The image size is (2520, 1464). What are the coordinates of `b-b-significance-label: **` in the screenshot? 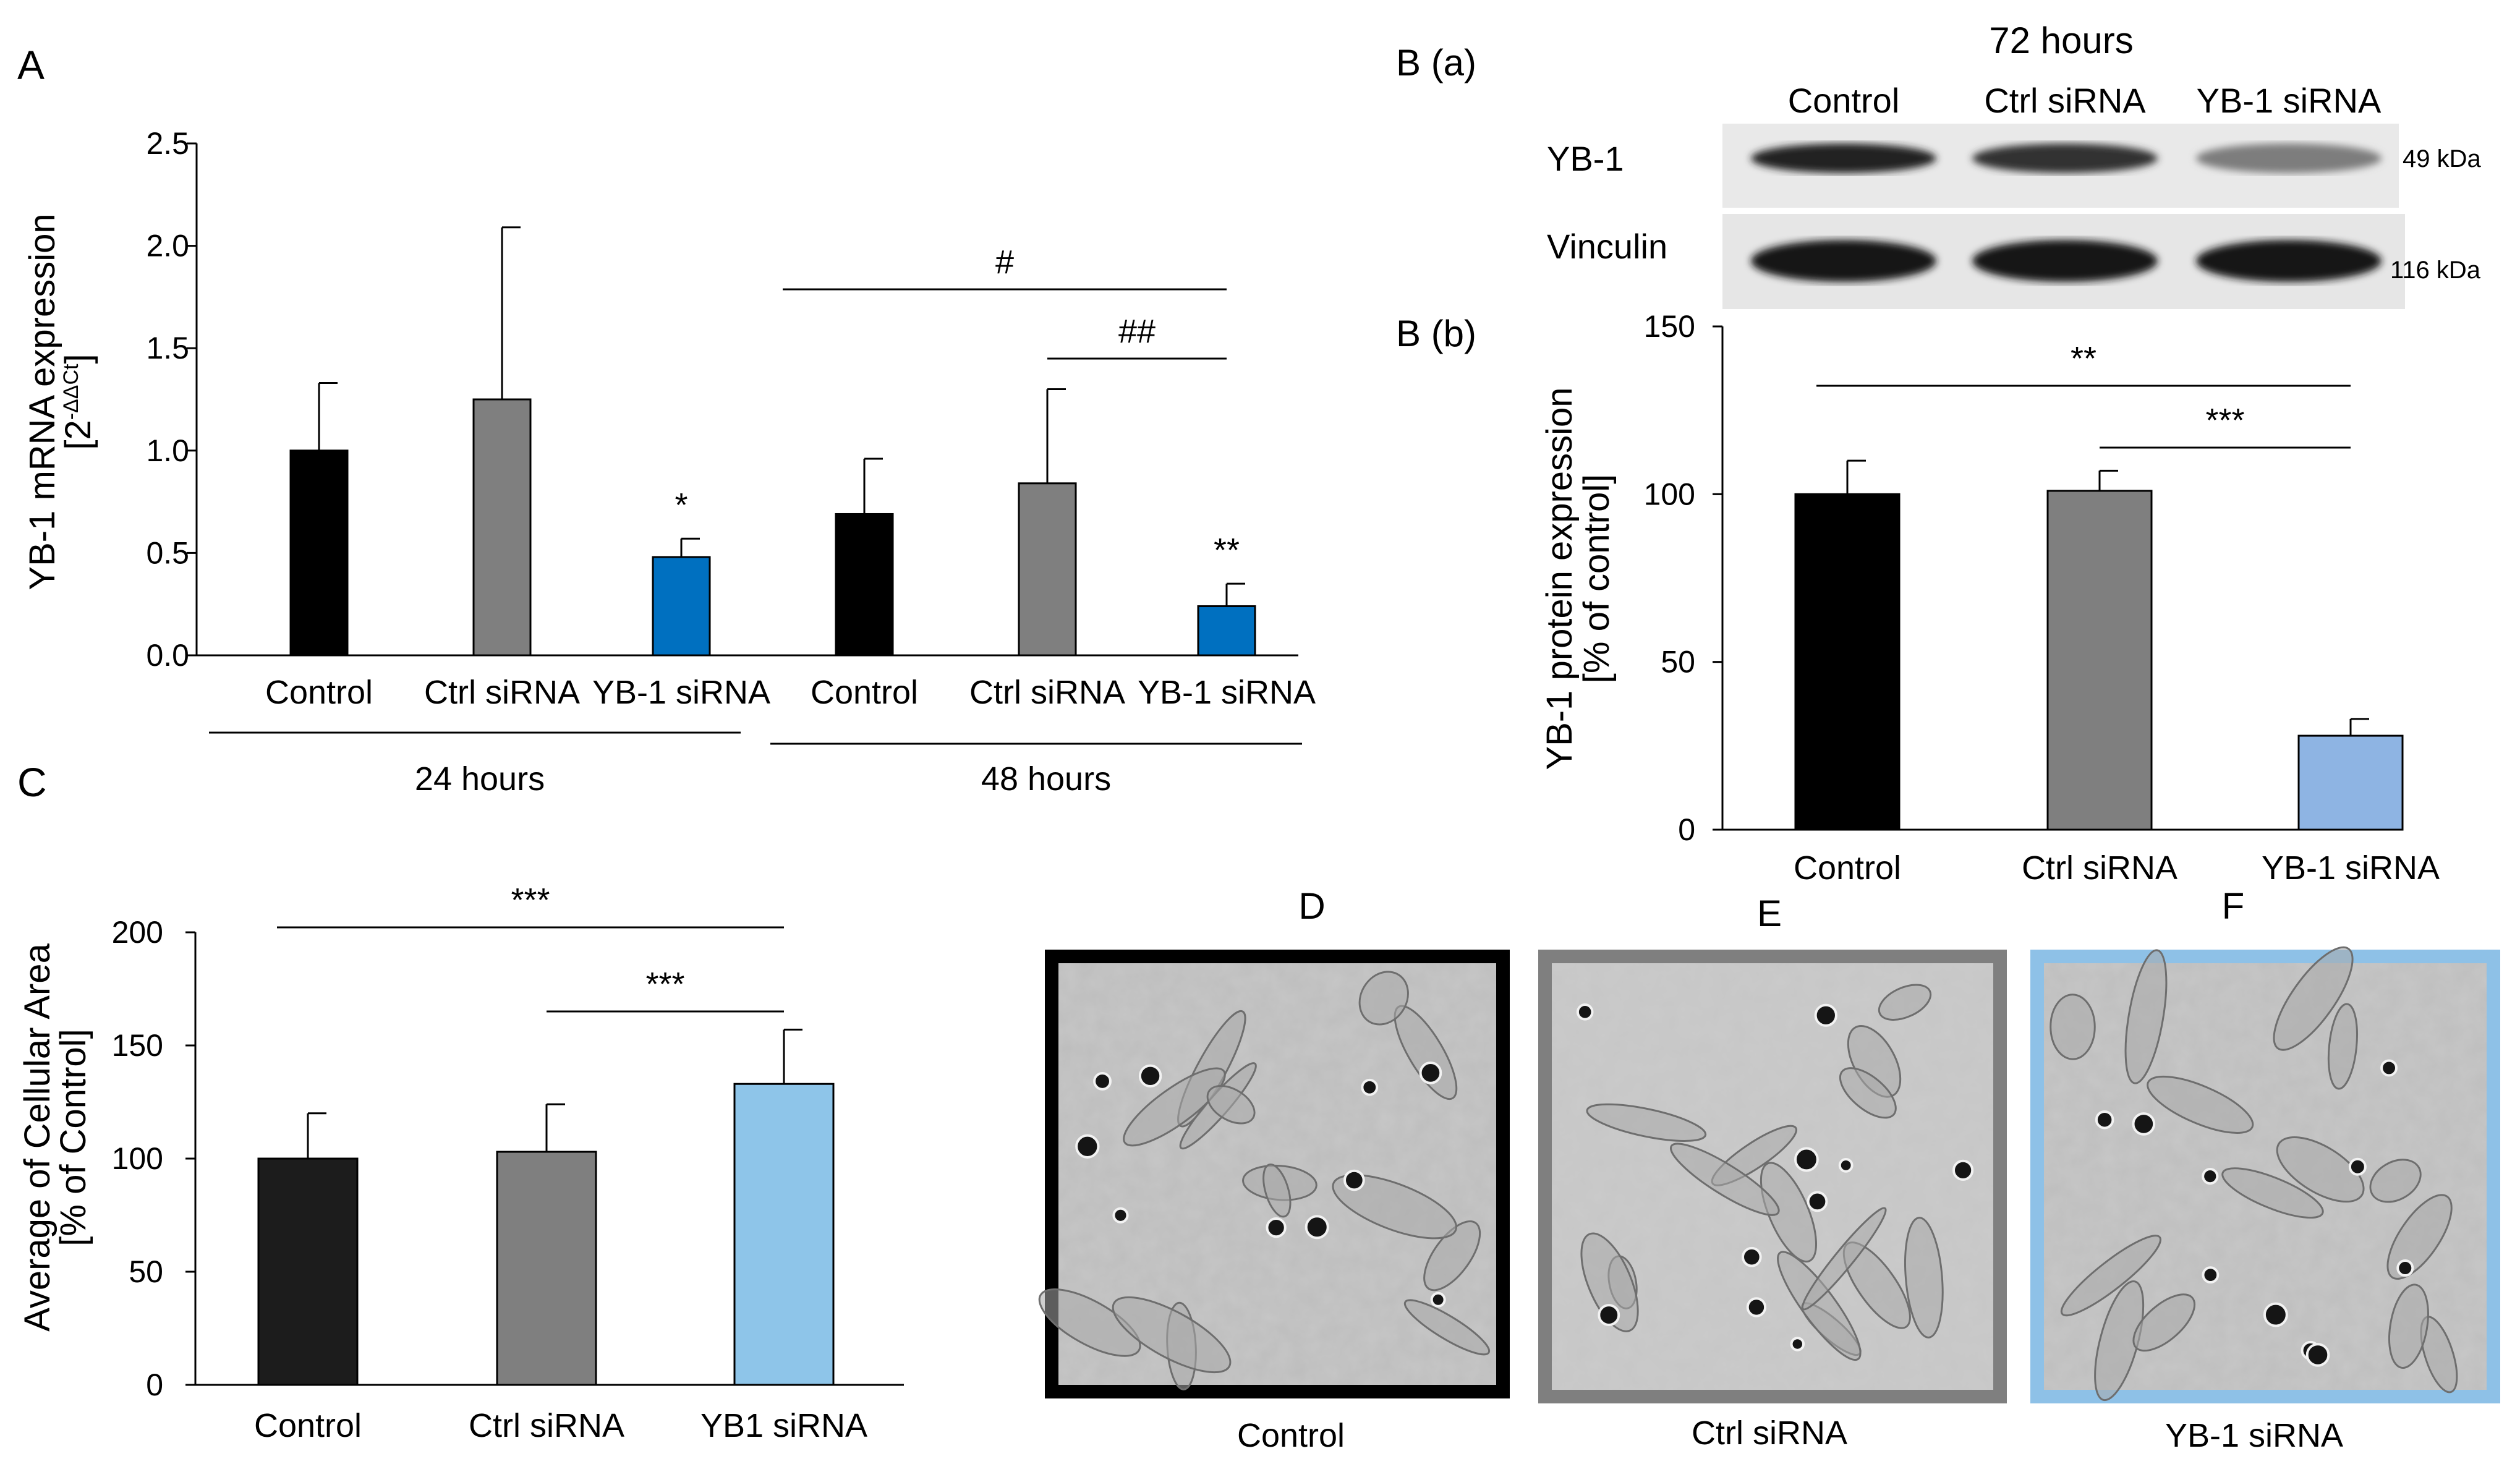 It's located at (2083, 358).